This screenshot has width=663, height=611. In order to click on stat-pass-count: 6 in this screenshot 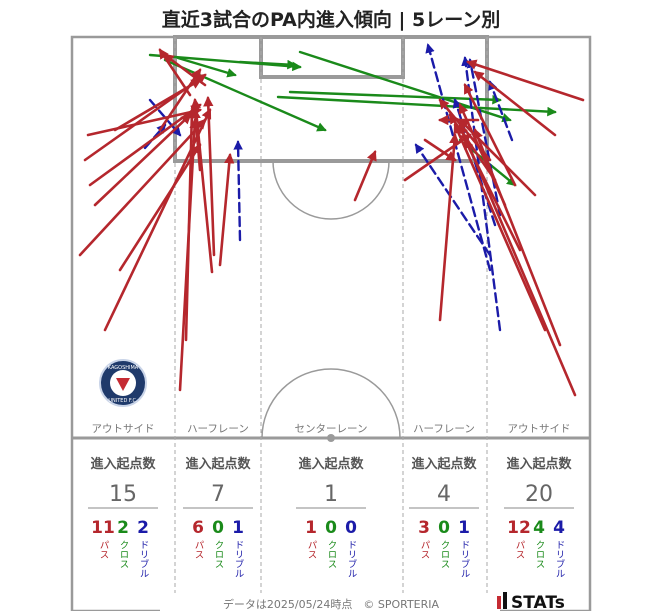, I will do `click(198, 528)`.